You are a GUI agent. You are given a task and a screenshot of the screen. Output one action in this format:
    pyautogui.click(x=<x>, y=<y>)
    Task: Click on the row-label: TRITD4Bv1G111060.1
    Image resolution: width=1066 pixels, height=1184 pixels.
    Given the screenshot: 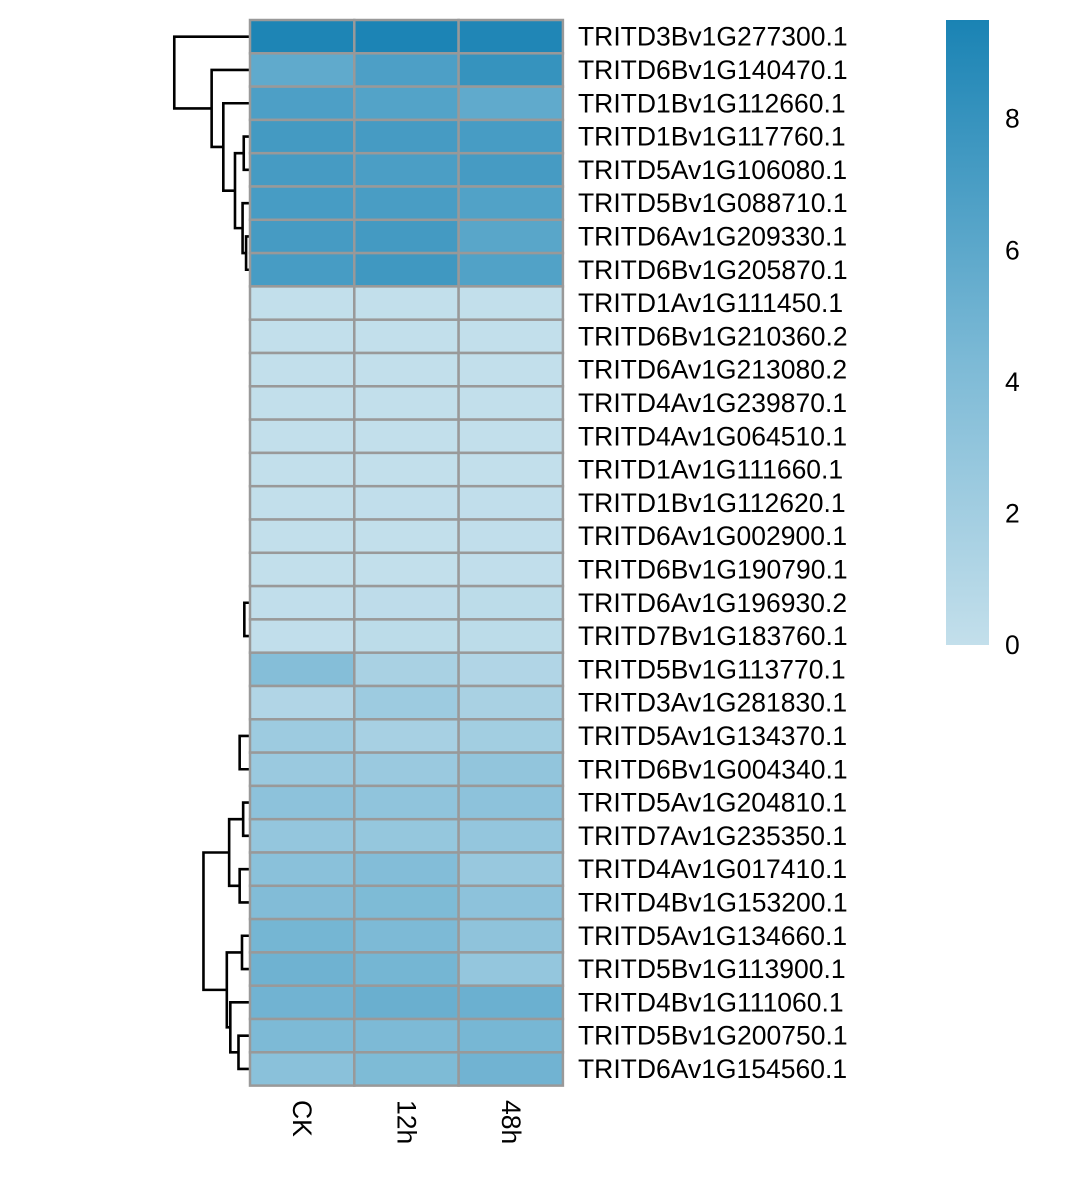 What is the action you would take?
    pyautogui.click(x=711, y=1002)
    